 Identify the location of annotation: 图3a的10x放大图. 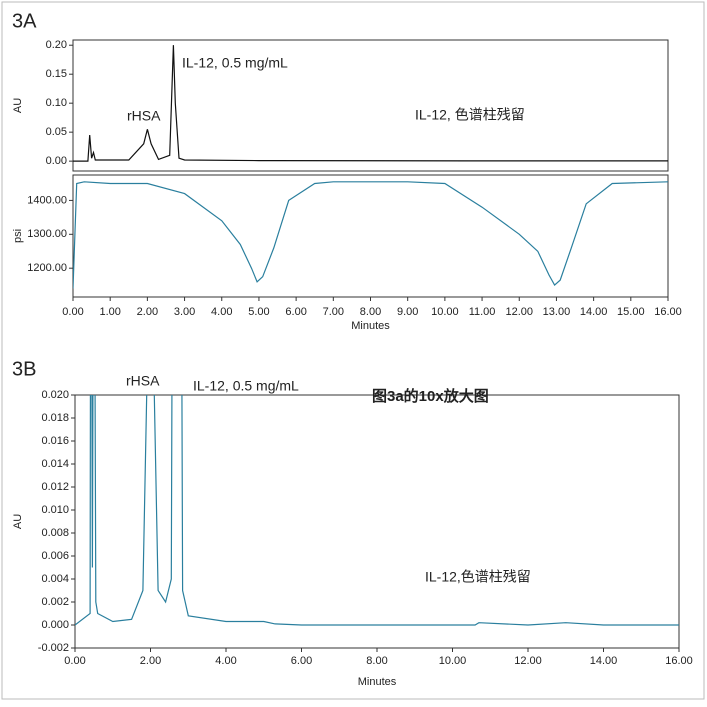
(430, 396).